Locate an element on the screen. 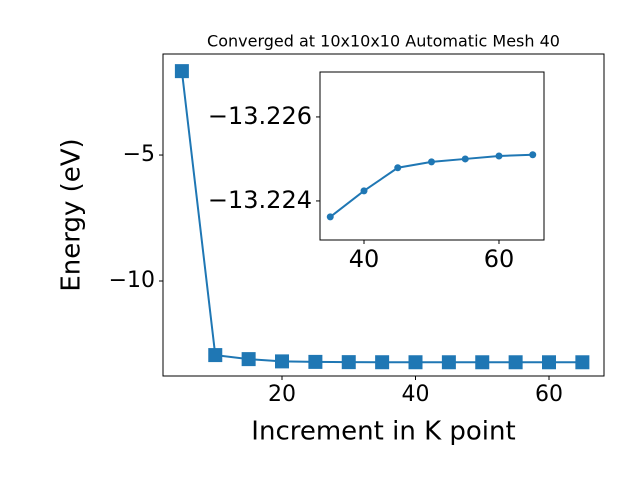 Image resolution: width=640 pixels, height=480 pixels. y-tick-label: −10 is located at coordinates (132, 280).